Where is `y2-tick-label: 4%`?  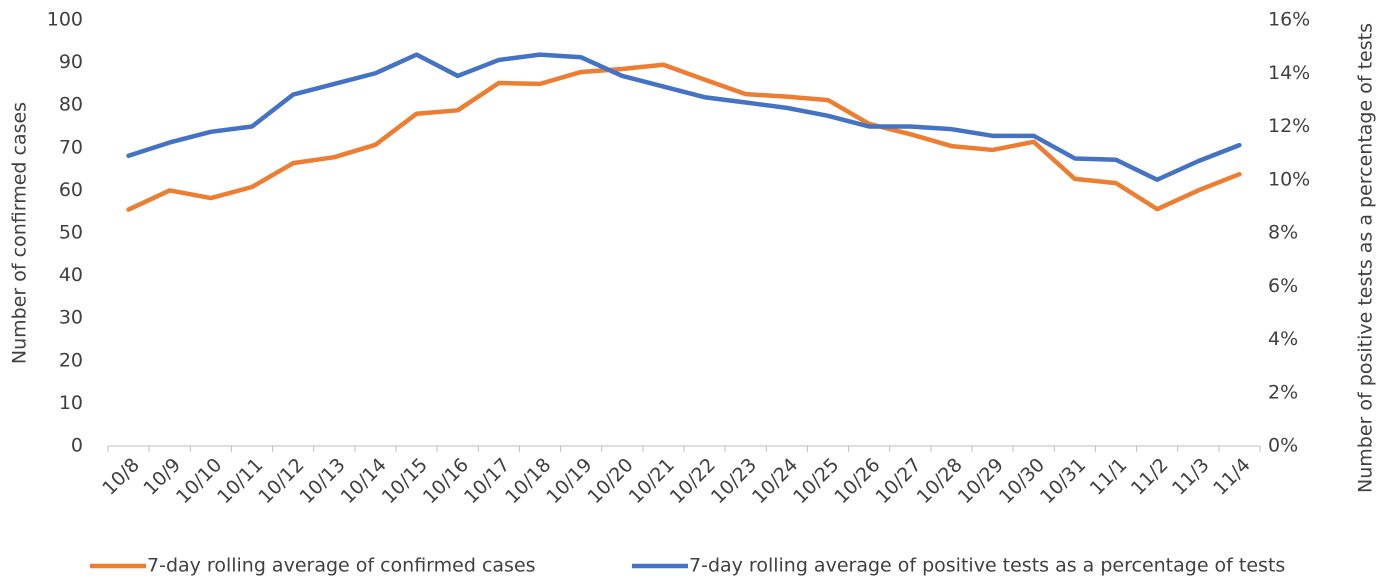
y2-tick-label: 4% is located at coordinates (1283, 339).